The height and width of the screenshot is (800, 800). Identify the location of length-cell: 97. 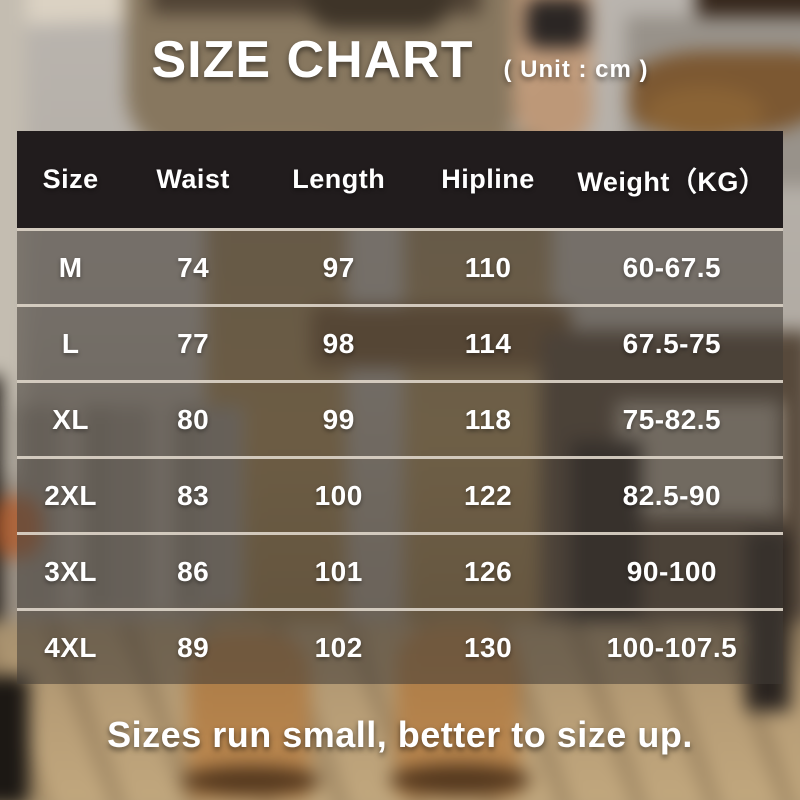
(338, 267).